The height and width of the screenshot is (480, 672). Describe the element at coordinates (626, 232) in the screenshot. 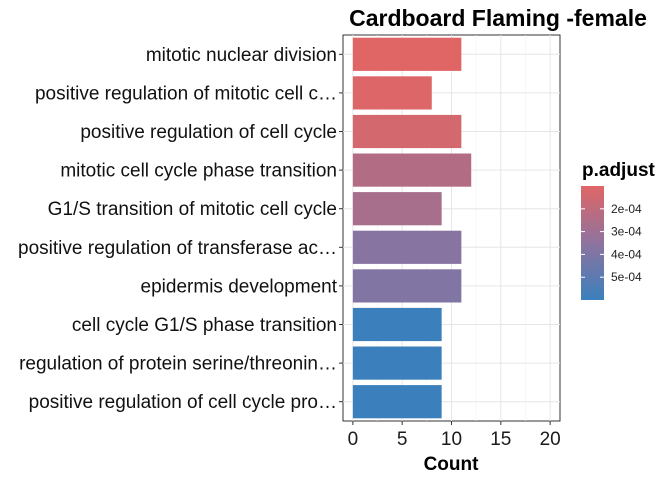

I see `legend-tick-label: 3e-04` at that location.